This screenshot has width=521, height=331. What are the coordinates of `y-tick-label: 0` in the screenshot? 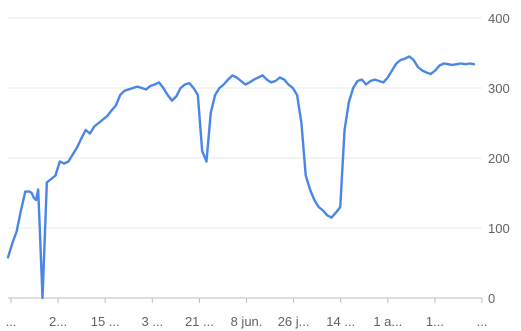 It's located at (491, 298).